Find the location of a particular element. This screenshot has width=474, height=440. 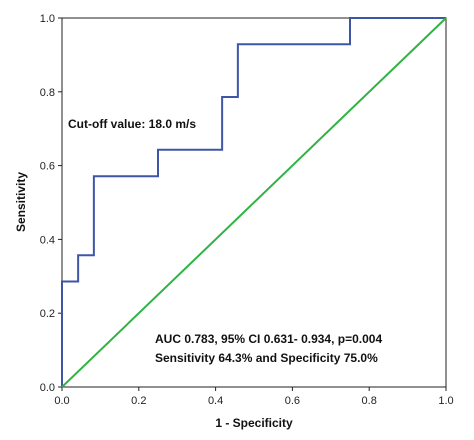

x-tick-label: 0.0 is located at coordinates (61, 401).